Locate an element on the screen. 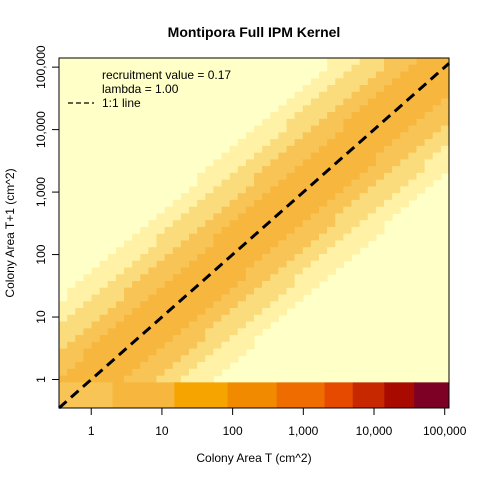  x-tick-label: 10 is located at coordinates (162, 431).